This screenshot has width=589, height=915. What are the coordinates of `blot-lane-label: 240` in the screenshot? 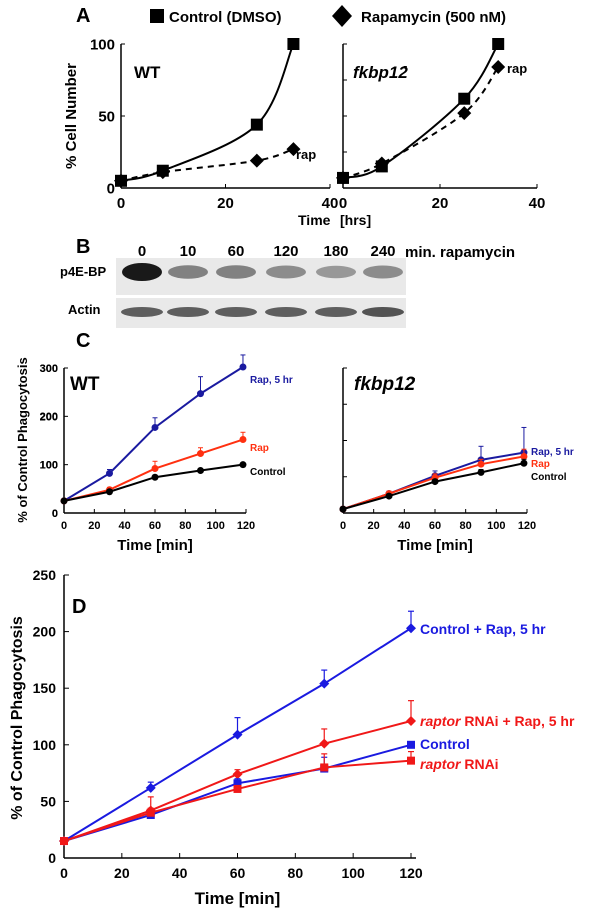 It's located at (382, 251).